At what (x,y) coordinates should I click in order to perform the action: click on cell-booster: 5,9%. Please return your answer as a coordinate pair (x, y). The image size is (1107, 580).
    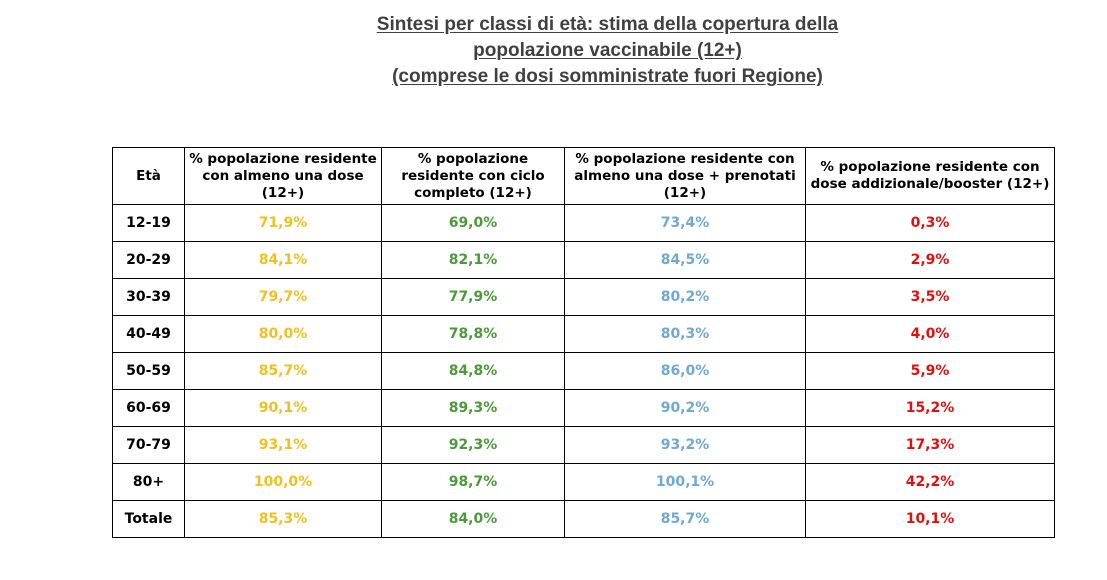
    Looking at the image, I should click on (930, 371).